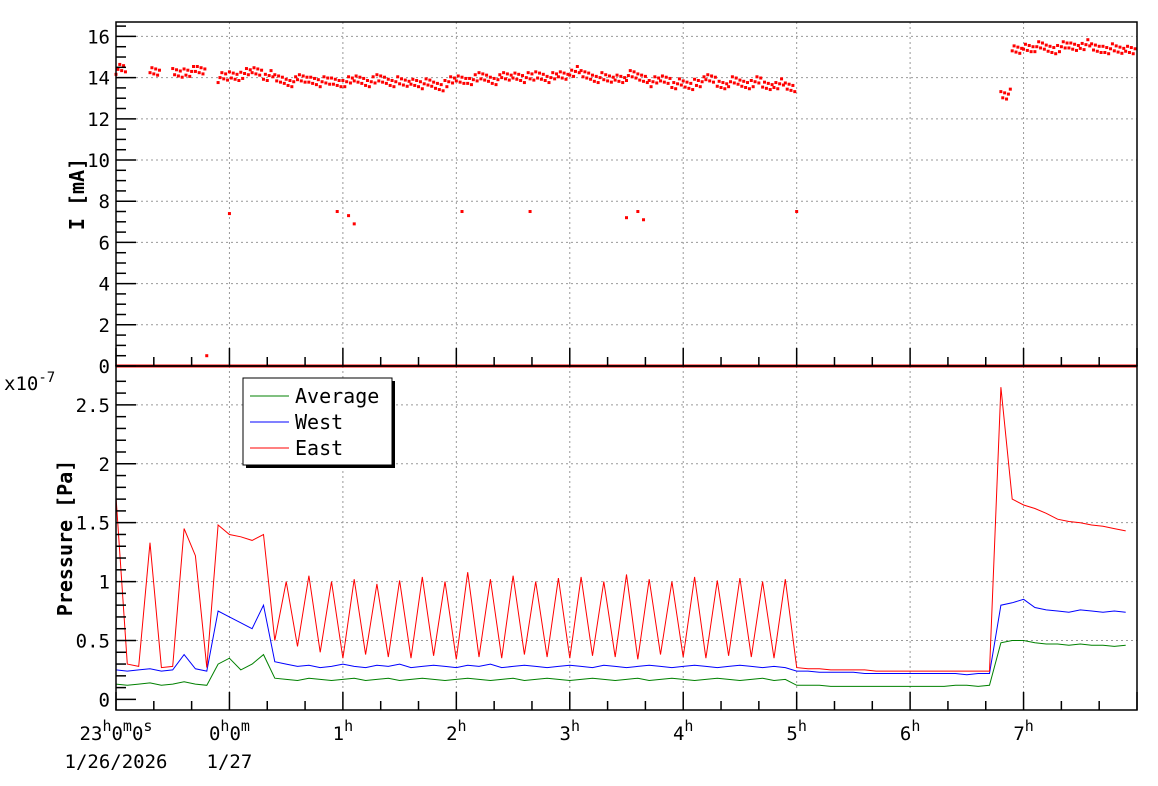 This screenshot has width=1158, height=786. I want to click on legend-item-west: West, so click(296, 422).